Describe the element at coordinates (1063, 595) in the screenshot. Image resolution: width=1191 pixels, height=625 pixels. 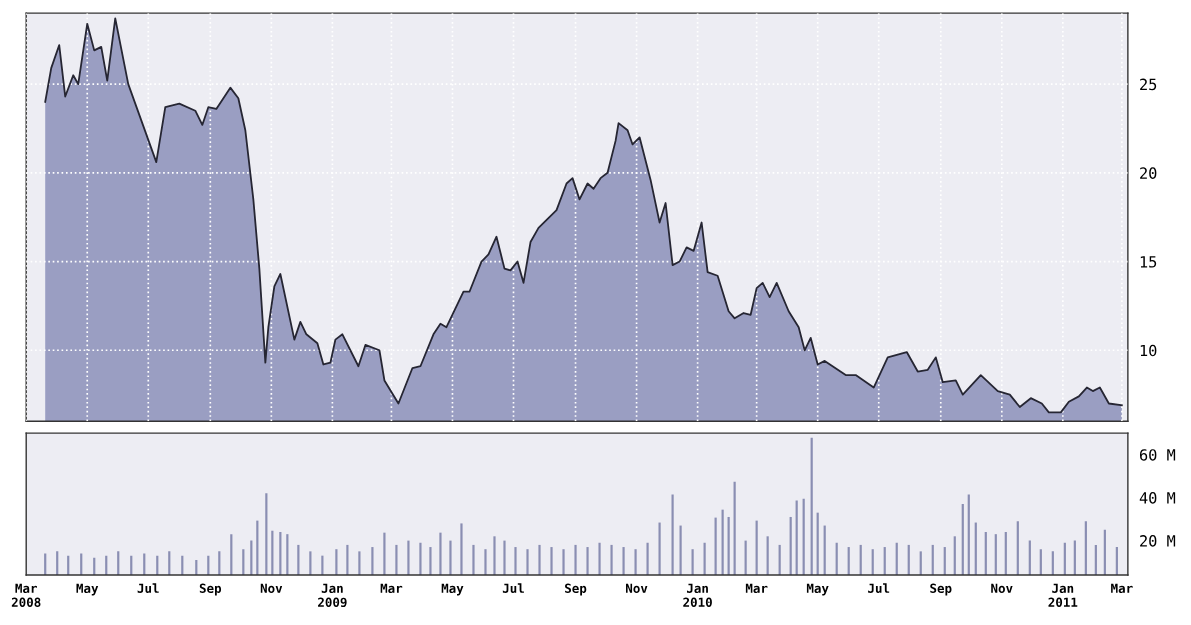
I see `x-tick-label: Jan 2011` at that location.